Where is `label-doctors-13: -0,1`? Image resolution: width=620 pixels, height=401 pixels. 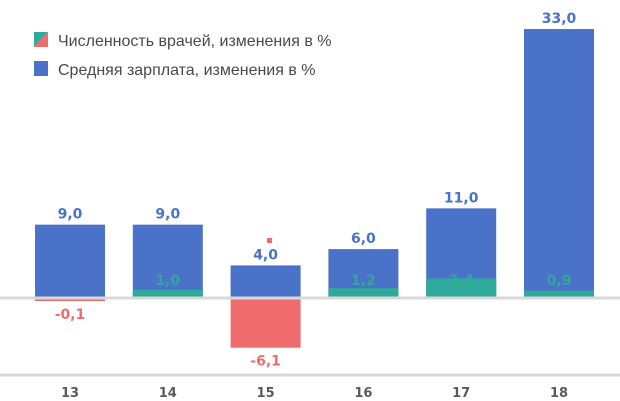
label-doctors-13: -0,1 is located at coordinates (70, 315).